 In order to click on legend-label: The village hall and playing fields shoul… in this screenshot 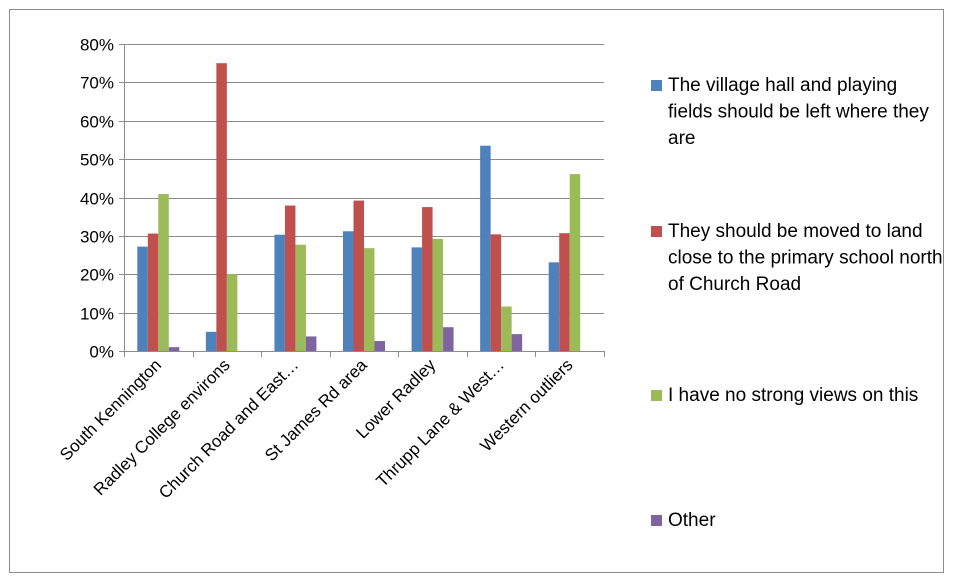, I will do `click(798, 112)`.